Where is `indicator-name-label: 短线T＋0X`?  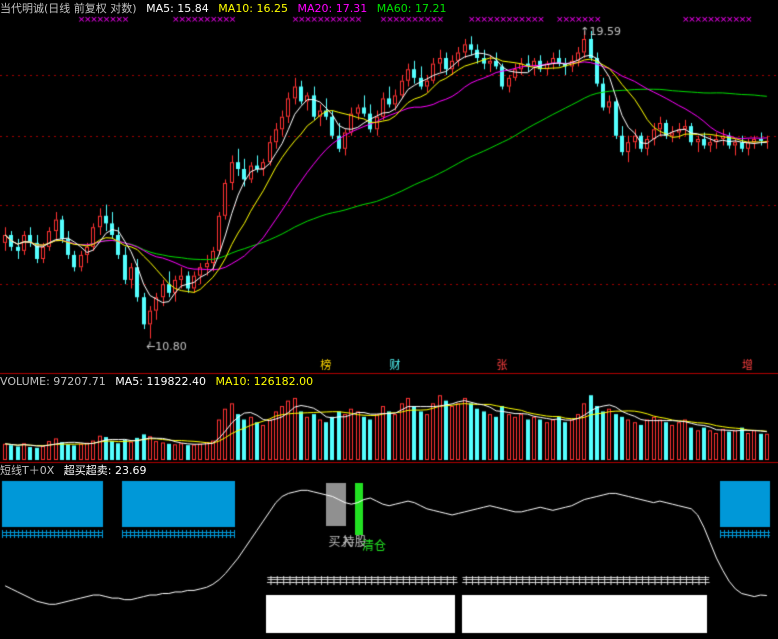
indicator-name-label: 短线T＋0X is located at coordinates (27, 470).